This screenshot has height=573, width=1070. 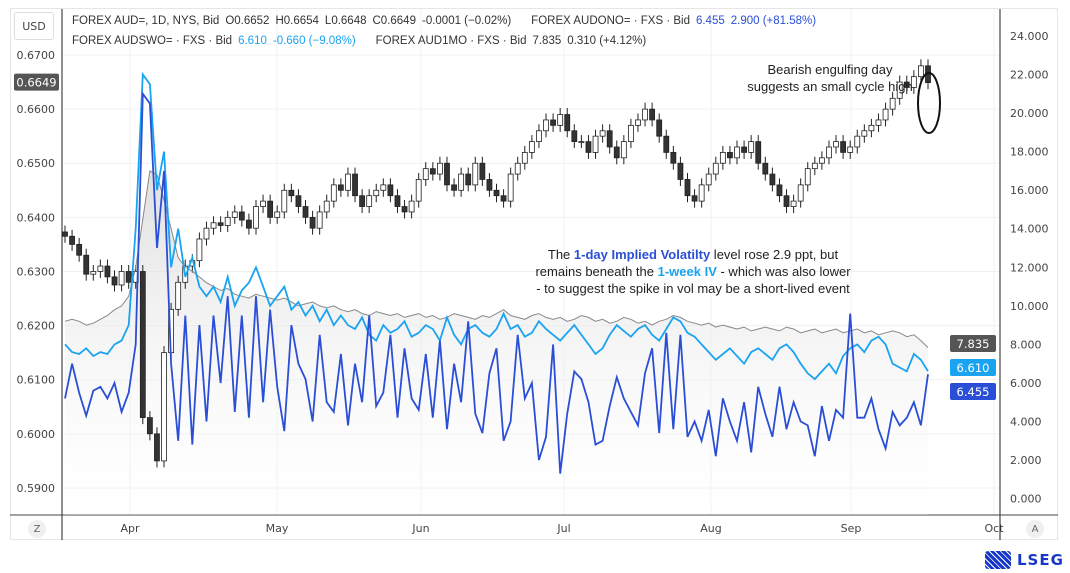 What do you see at coordinates (36, 326) in the screenshot?
I see `left-axis-tick-label: 0.6200` at bounding box center [36, 326].